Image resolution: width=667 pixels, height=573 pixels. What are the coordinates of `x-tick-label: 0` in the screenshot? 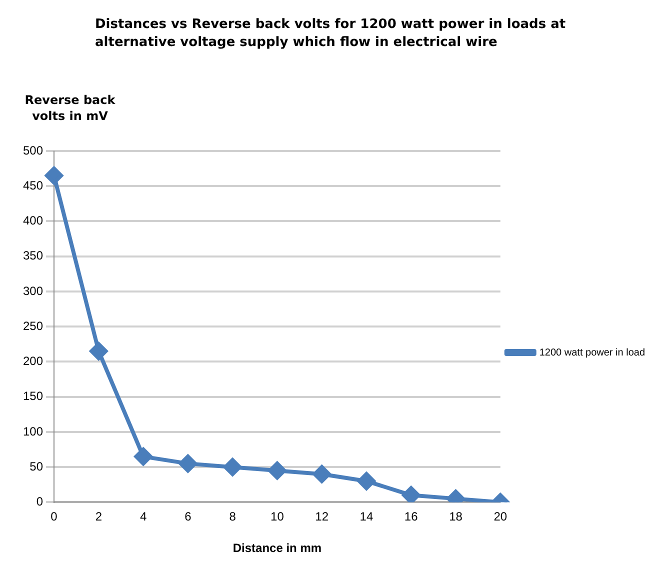 It's located at (54, 517).